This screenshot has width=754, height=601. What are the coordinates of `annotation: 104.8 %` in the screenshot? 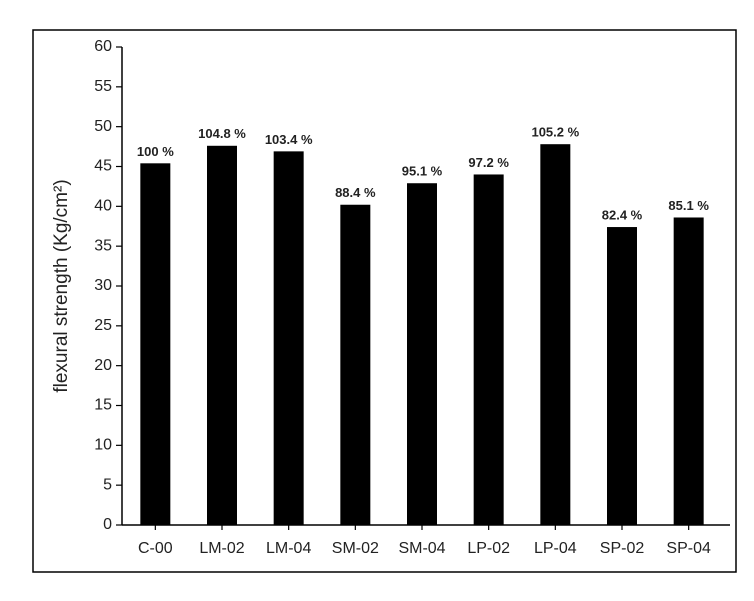 It's located at (222, 133).